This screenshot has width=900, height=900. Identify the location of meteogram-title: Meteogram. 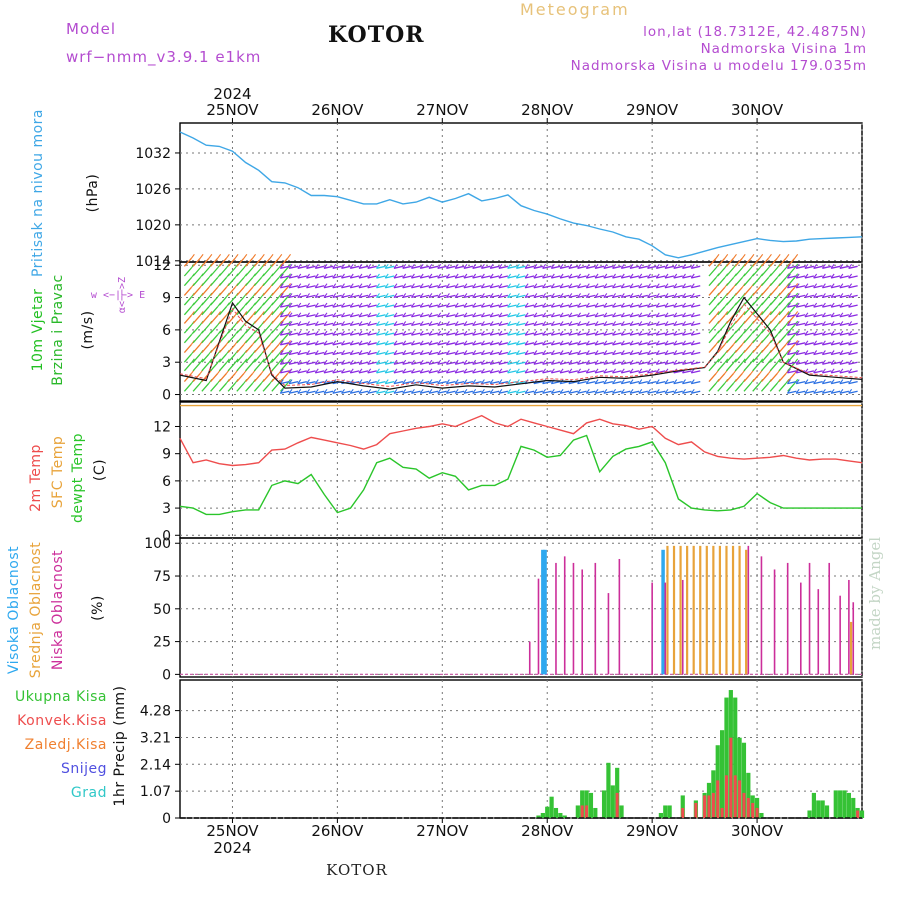
(575, 9).